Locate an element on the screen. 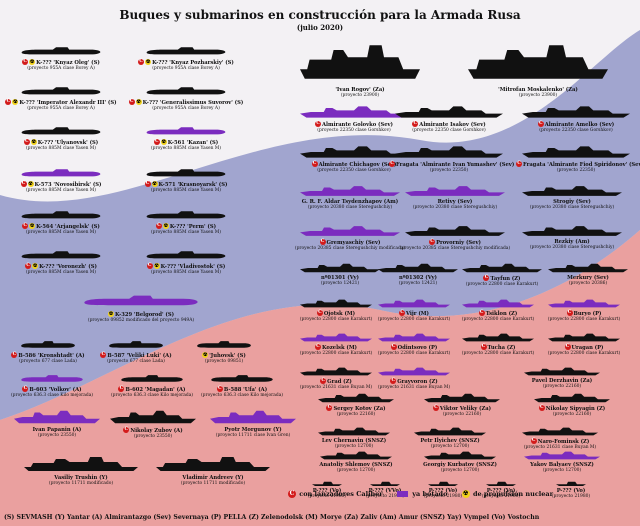 This screenshot has width=640, height=526. vessel-name: K-??? 'Vladivostok' (S) is located at coordinates (193, 266).